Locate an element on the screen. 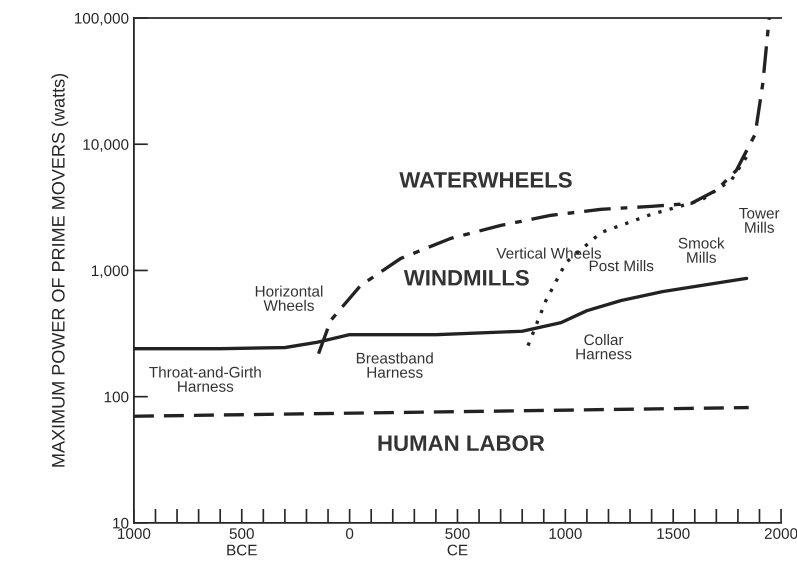 The height and width of the screenshot is (581, 797). annotation: Vertical Wheels is located at coordinates (549, 253).